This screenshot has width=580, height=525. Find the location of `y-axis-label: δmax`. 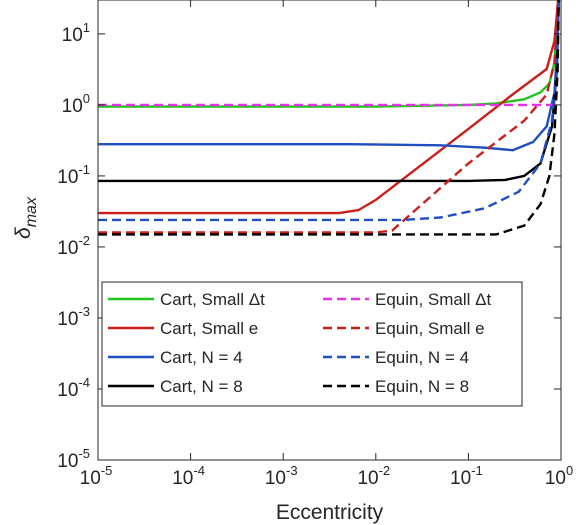

y-axis-label: δmax is located at coordinates (26, 217).